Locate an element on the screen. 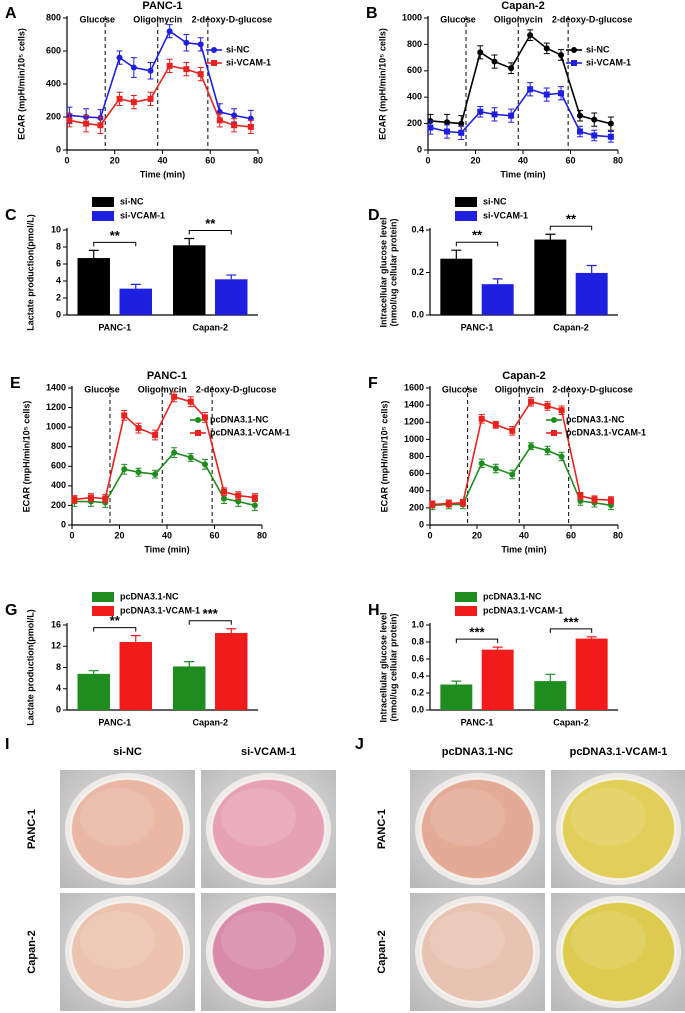  legend-label: pcDNA3.1-NC is located at coordinates (239, 419).